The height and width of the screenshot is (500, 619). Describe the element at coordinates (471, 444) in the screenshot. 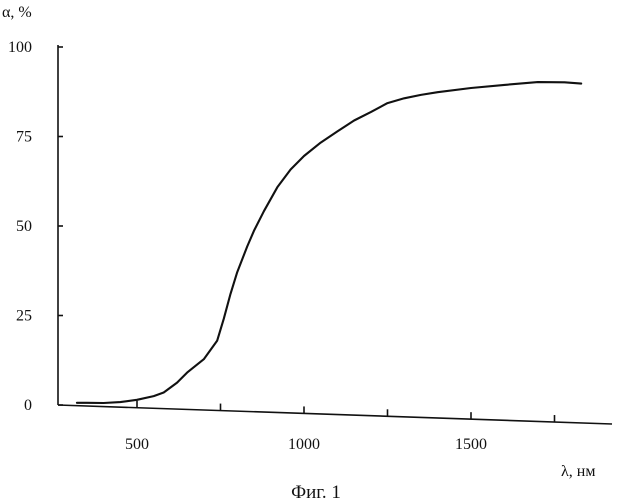

I see `x-tick-label: 1500` at that location.